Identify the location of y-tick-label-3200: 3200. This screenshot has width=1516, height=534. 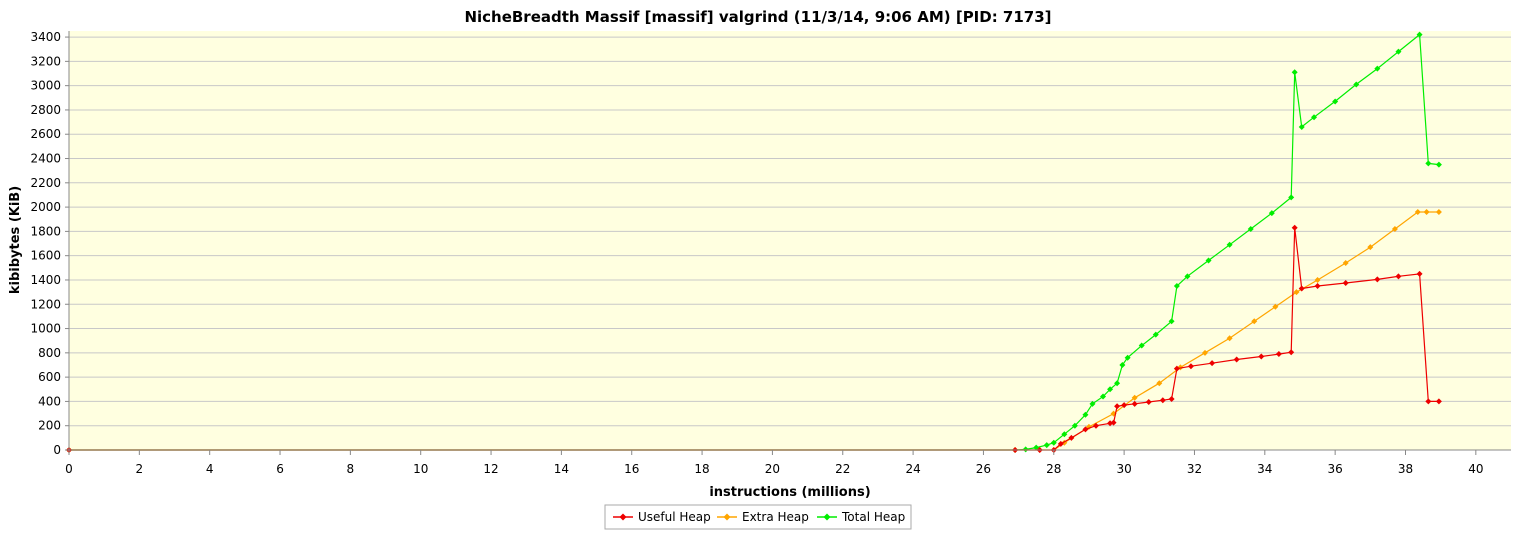
(45, 61).